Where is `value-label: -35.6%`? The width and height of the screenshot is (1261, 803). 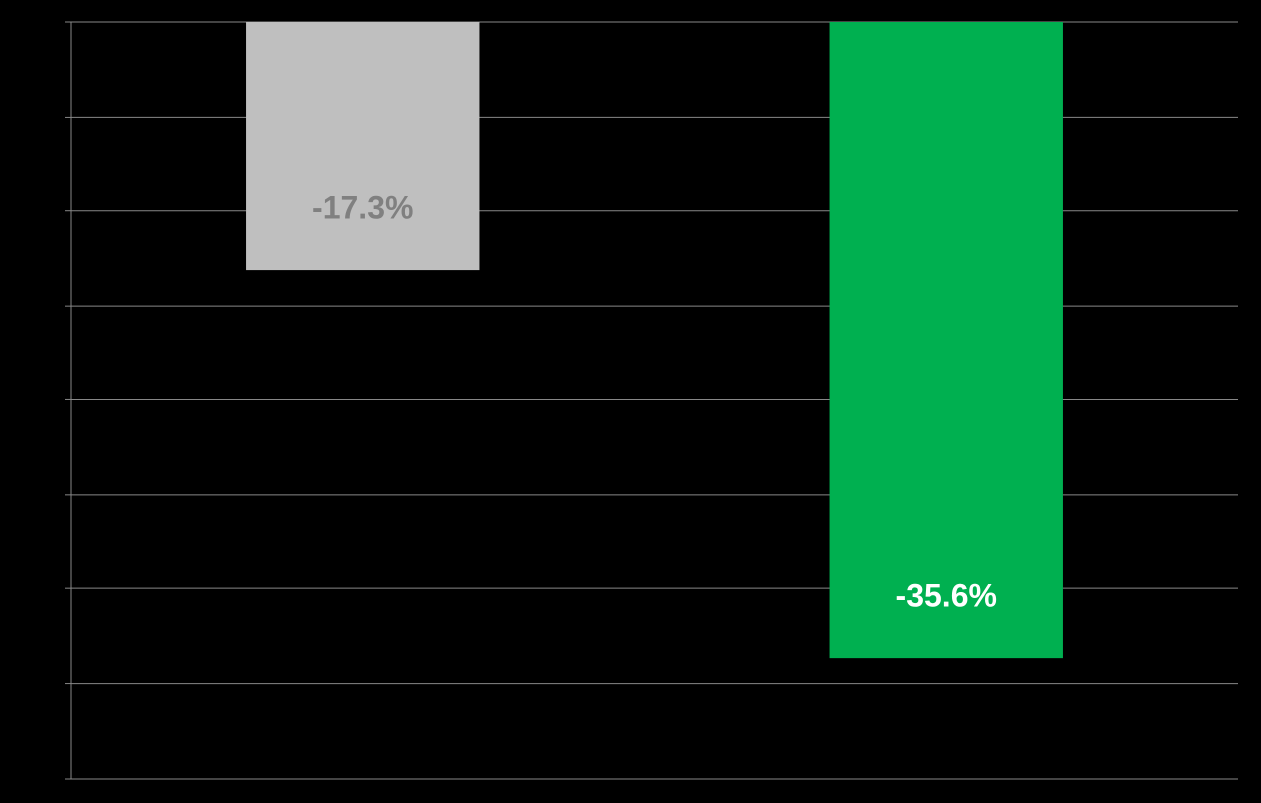 value-label: -35.6% is located at coordinates (946, 596).